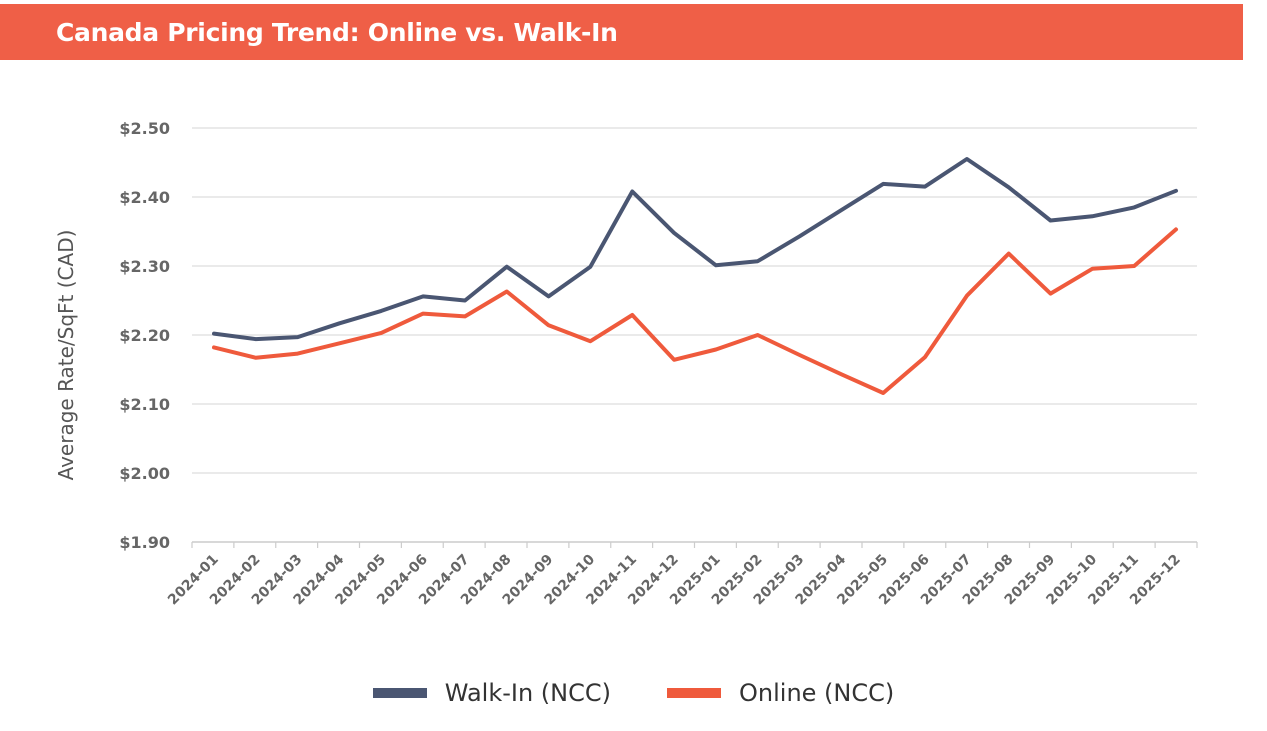 Image resolution: width=1267 pixels, height=731 pixels. I want to click on y-axis-ticks: $1.90 $2.00 $2.10 $2.20 $2.30 $2.40 $2.50, so click(144, 335).